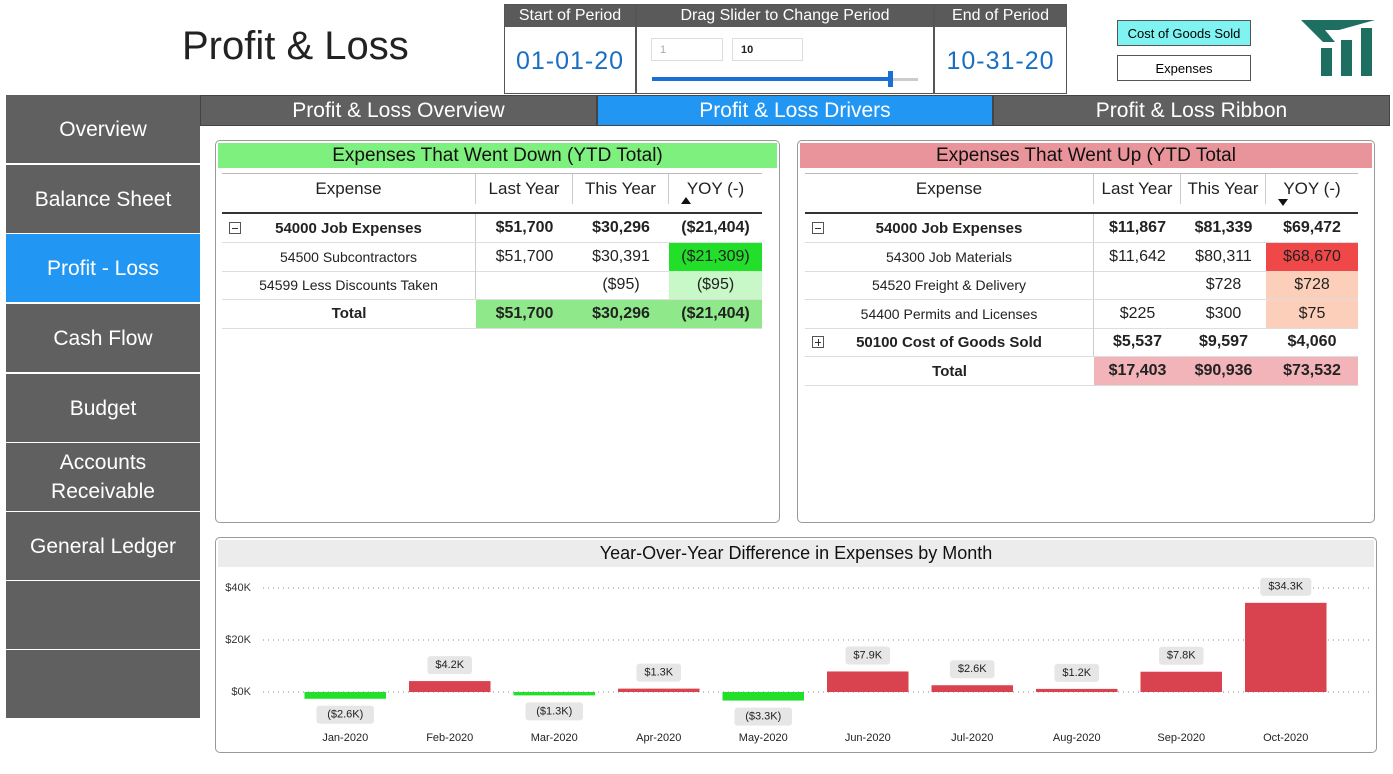 This screenshot has height=774, width=1393. Describe the element at coordinates (1312, 256) in the screenshot. I see `cell-value: $68,670` at that location.